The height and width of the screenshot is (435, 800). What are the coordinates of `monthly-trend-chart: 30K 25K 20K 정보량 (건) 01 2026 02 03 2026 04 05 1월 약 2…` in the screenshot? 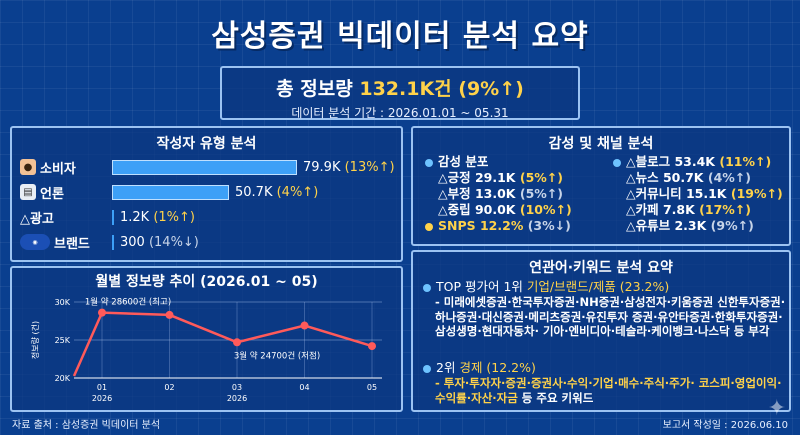 It's located at (206, 350).